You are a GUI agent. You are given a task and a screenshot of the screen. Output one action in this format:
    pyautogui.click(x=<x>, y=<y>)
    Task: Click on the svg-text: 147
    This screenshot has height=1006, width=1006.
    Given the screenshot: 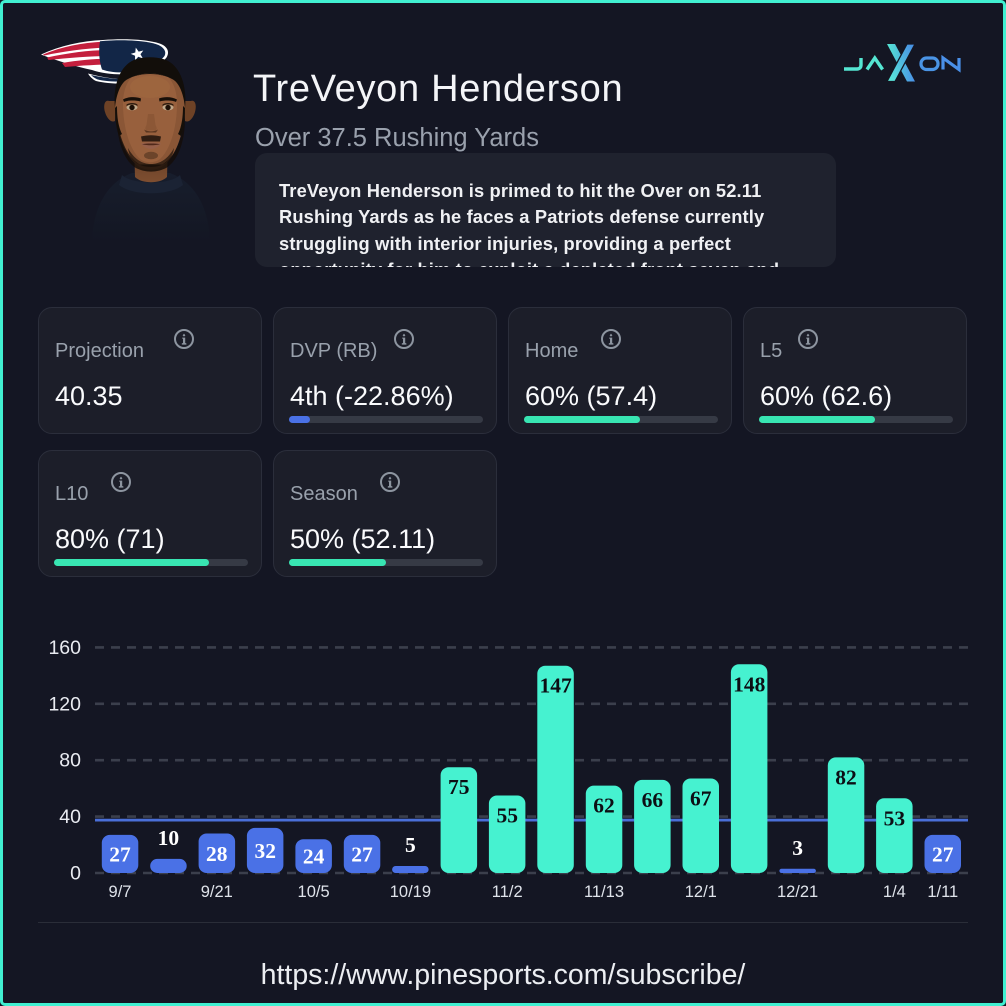 What is the action you would take?
    pyautogui.click(x=555, y=686)
    